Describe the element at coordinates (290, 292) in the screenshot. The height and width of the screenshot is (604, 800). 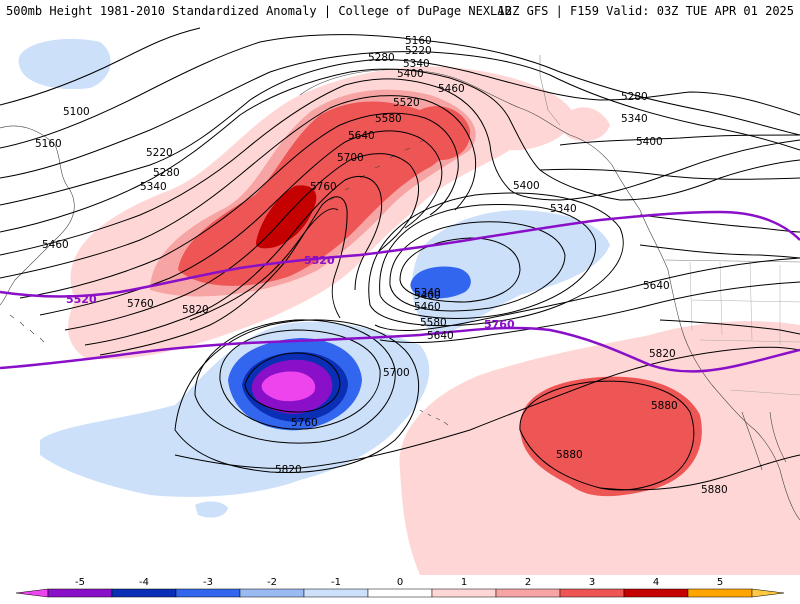
I see `highlight-label-group: 5520 5520 5760` at that location.